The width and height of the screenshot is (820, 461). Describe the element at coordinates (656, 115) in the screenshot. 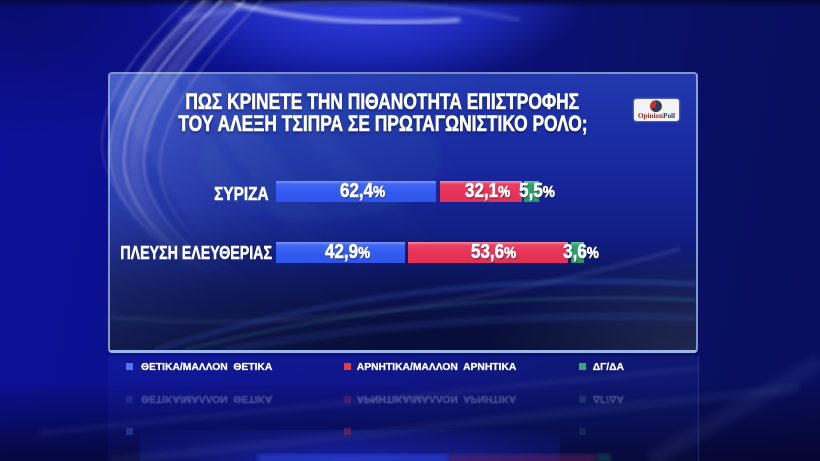

I see `svg-text: OpinionPoll` at that location.